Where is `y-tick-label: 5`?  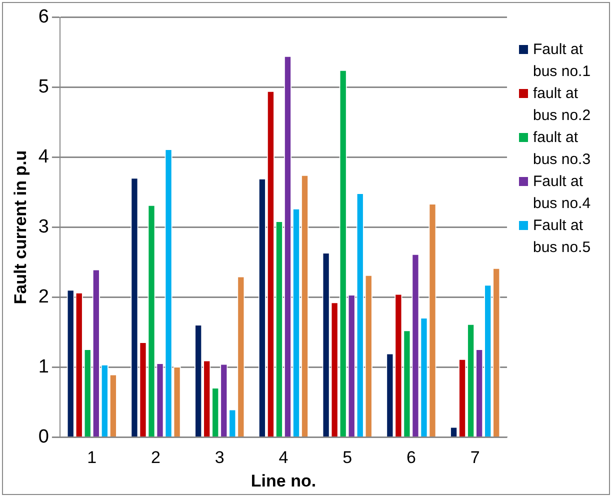
y-tick-label: 5 is located at coordinates (43, 87).